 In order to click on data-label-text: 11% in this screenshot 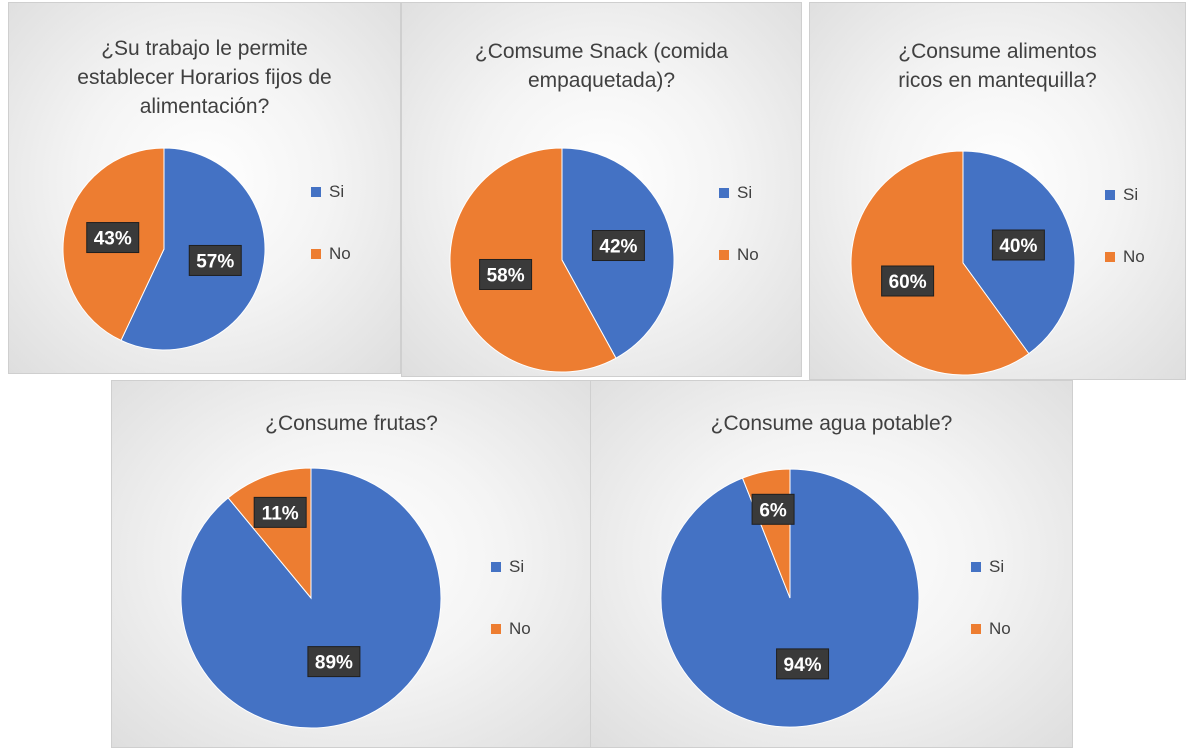, I will do `click(280, 513)`.